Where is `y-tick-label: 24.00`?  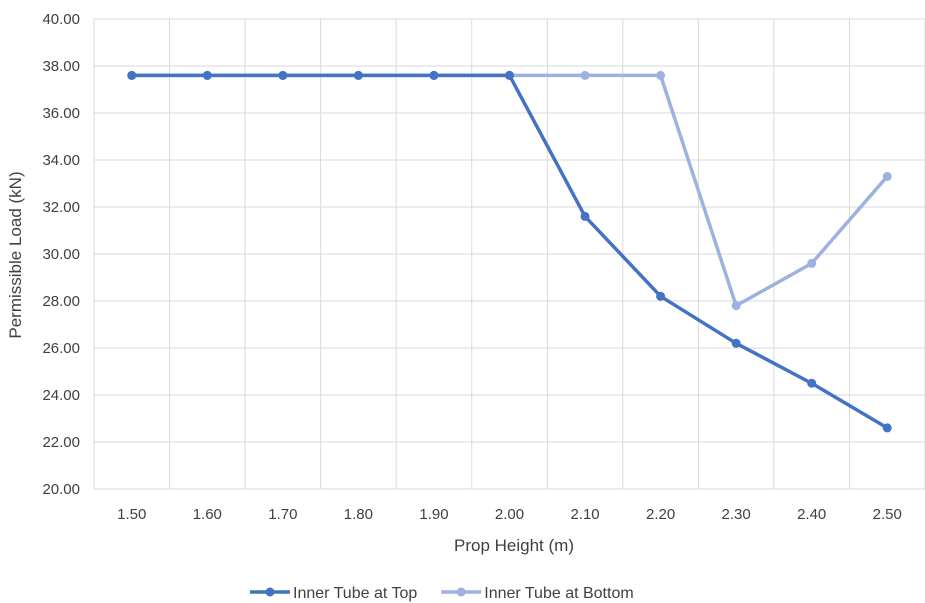 y-tick-label: 24.00 is located at coordinates (61, 395).